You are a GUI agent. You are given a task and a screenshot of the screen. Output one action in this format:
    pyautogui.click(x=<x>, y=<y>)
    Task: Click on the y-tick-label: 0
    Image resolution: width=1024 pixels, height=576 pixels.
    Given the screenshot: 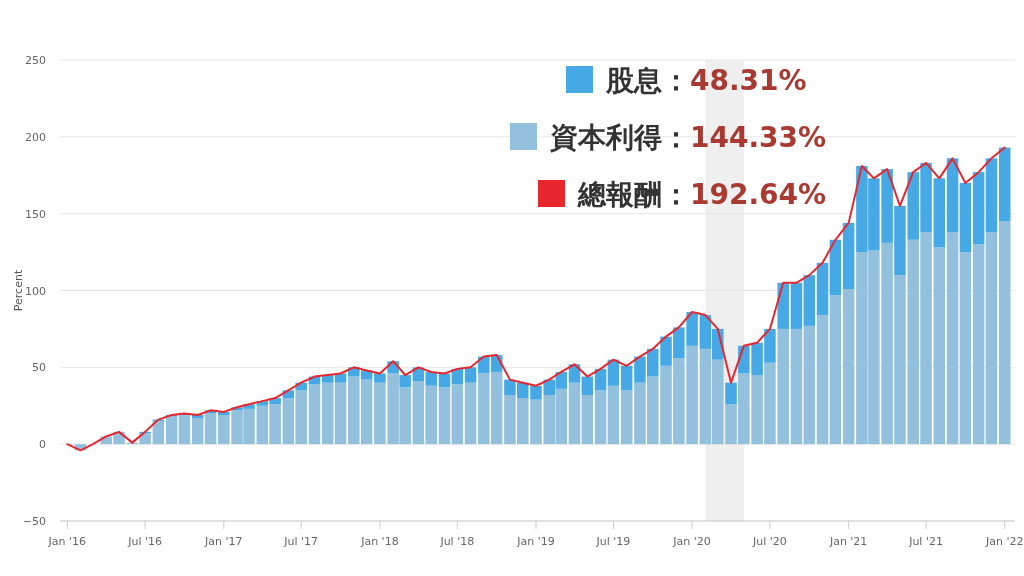 What is the action you would take?
    pyautogui.click(x=42, y=445)
    